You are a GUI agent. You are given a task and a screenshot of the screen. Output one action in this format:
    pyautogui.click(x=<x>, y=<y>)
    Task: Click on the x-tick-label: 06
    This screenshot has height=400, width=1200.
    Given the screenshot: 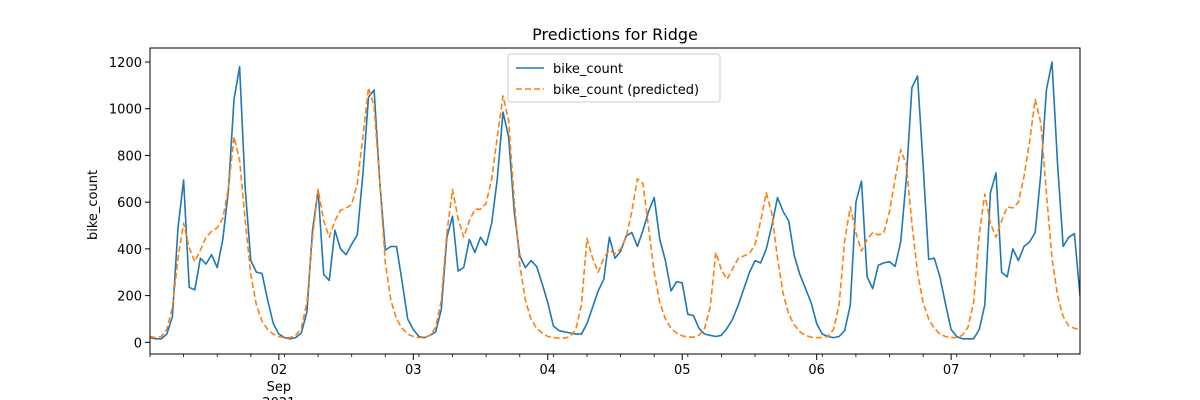 What is the action you would take?
    pyautogui.click(x=816, y=370)
    